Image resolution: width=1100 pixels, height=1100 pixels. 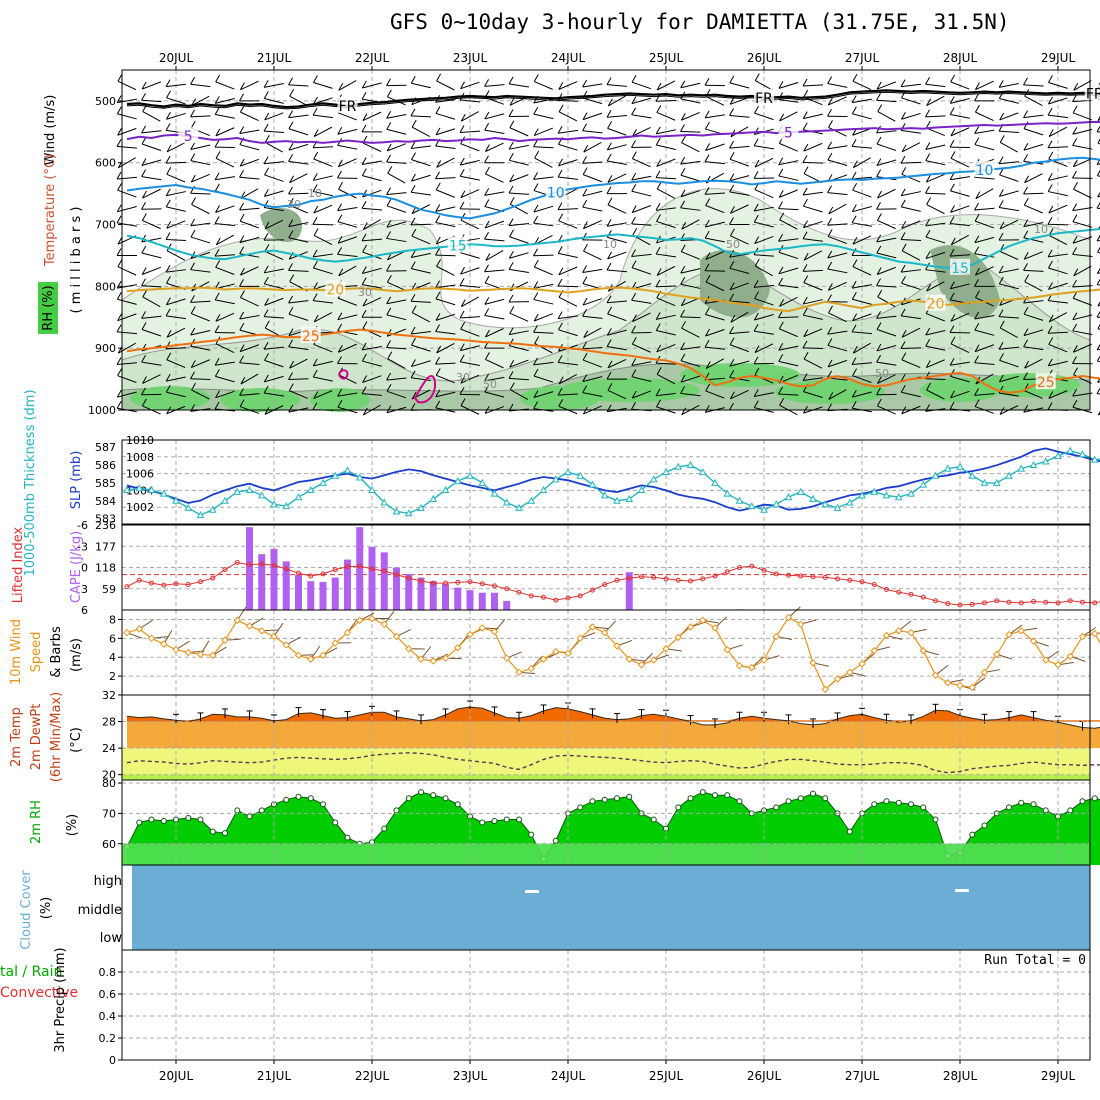 What do you see at coordinates (105, 348) in the screenshot?
I see `y-tick-label: 900` at bounding box center [105, 348].